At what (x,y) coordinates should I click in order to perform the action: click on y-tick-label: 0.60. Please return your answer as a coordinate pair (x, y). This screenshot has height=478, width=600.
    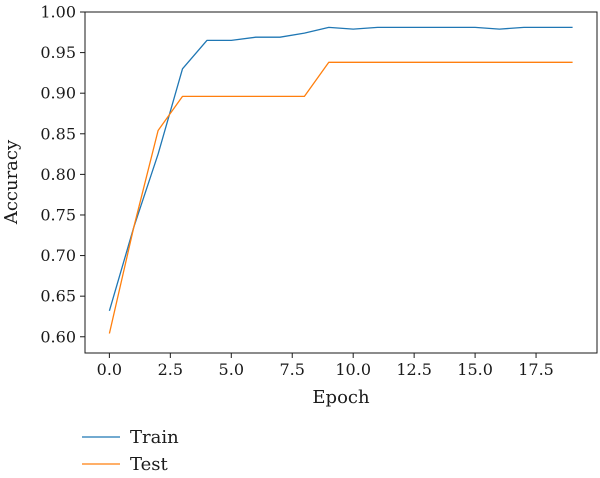
    Looking at the image, I should click on (58, 336).